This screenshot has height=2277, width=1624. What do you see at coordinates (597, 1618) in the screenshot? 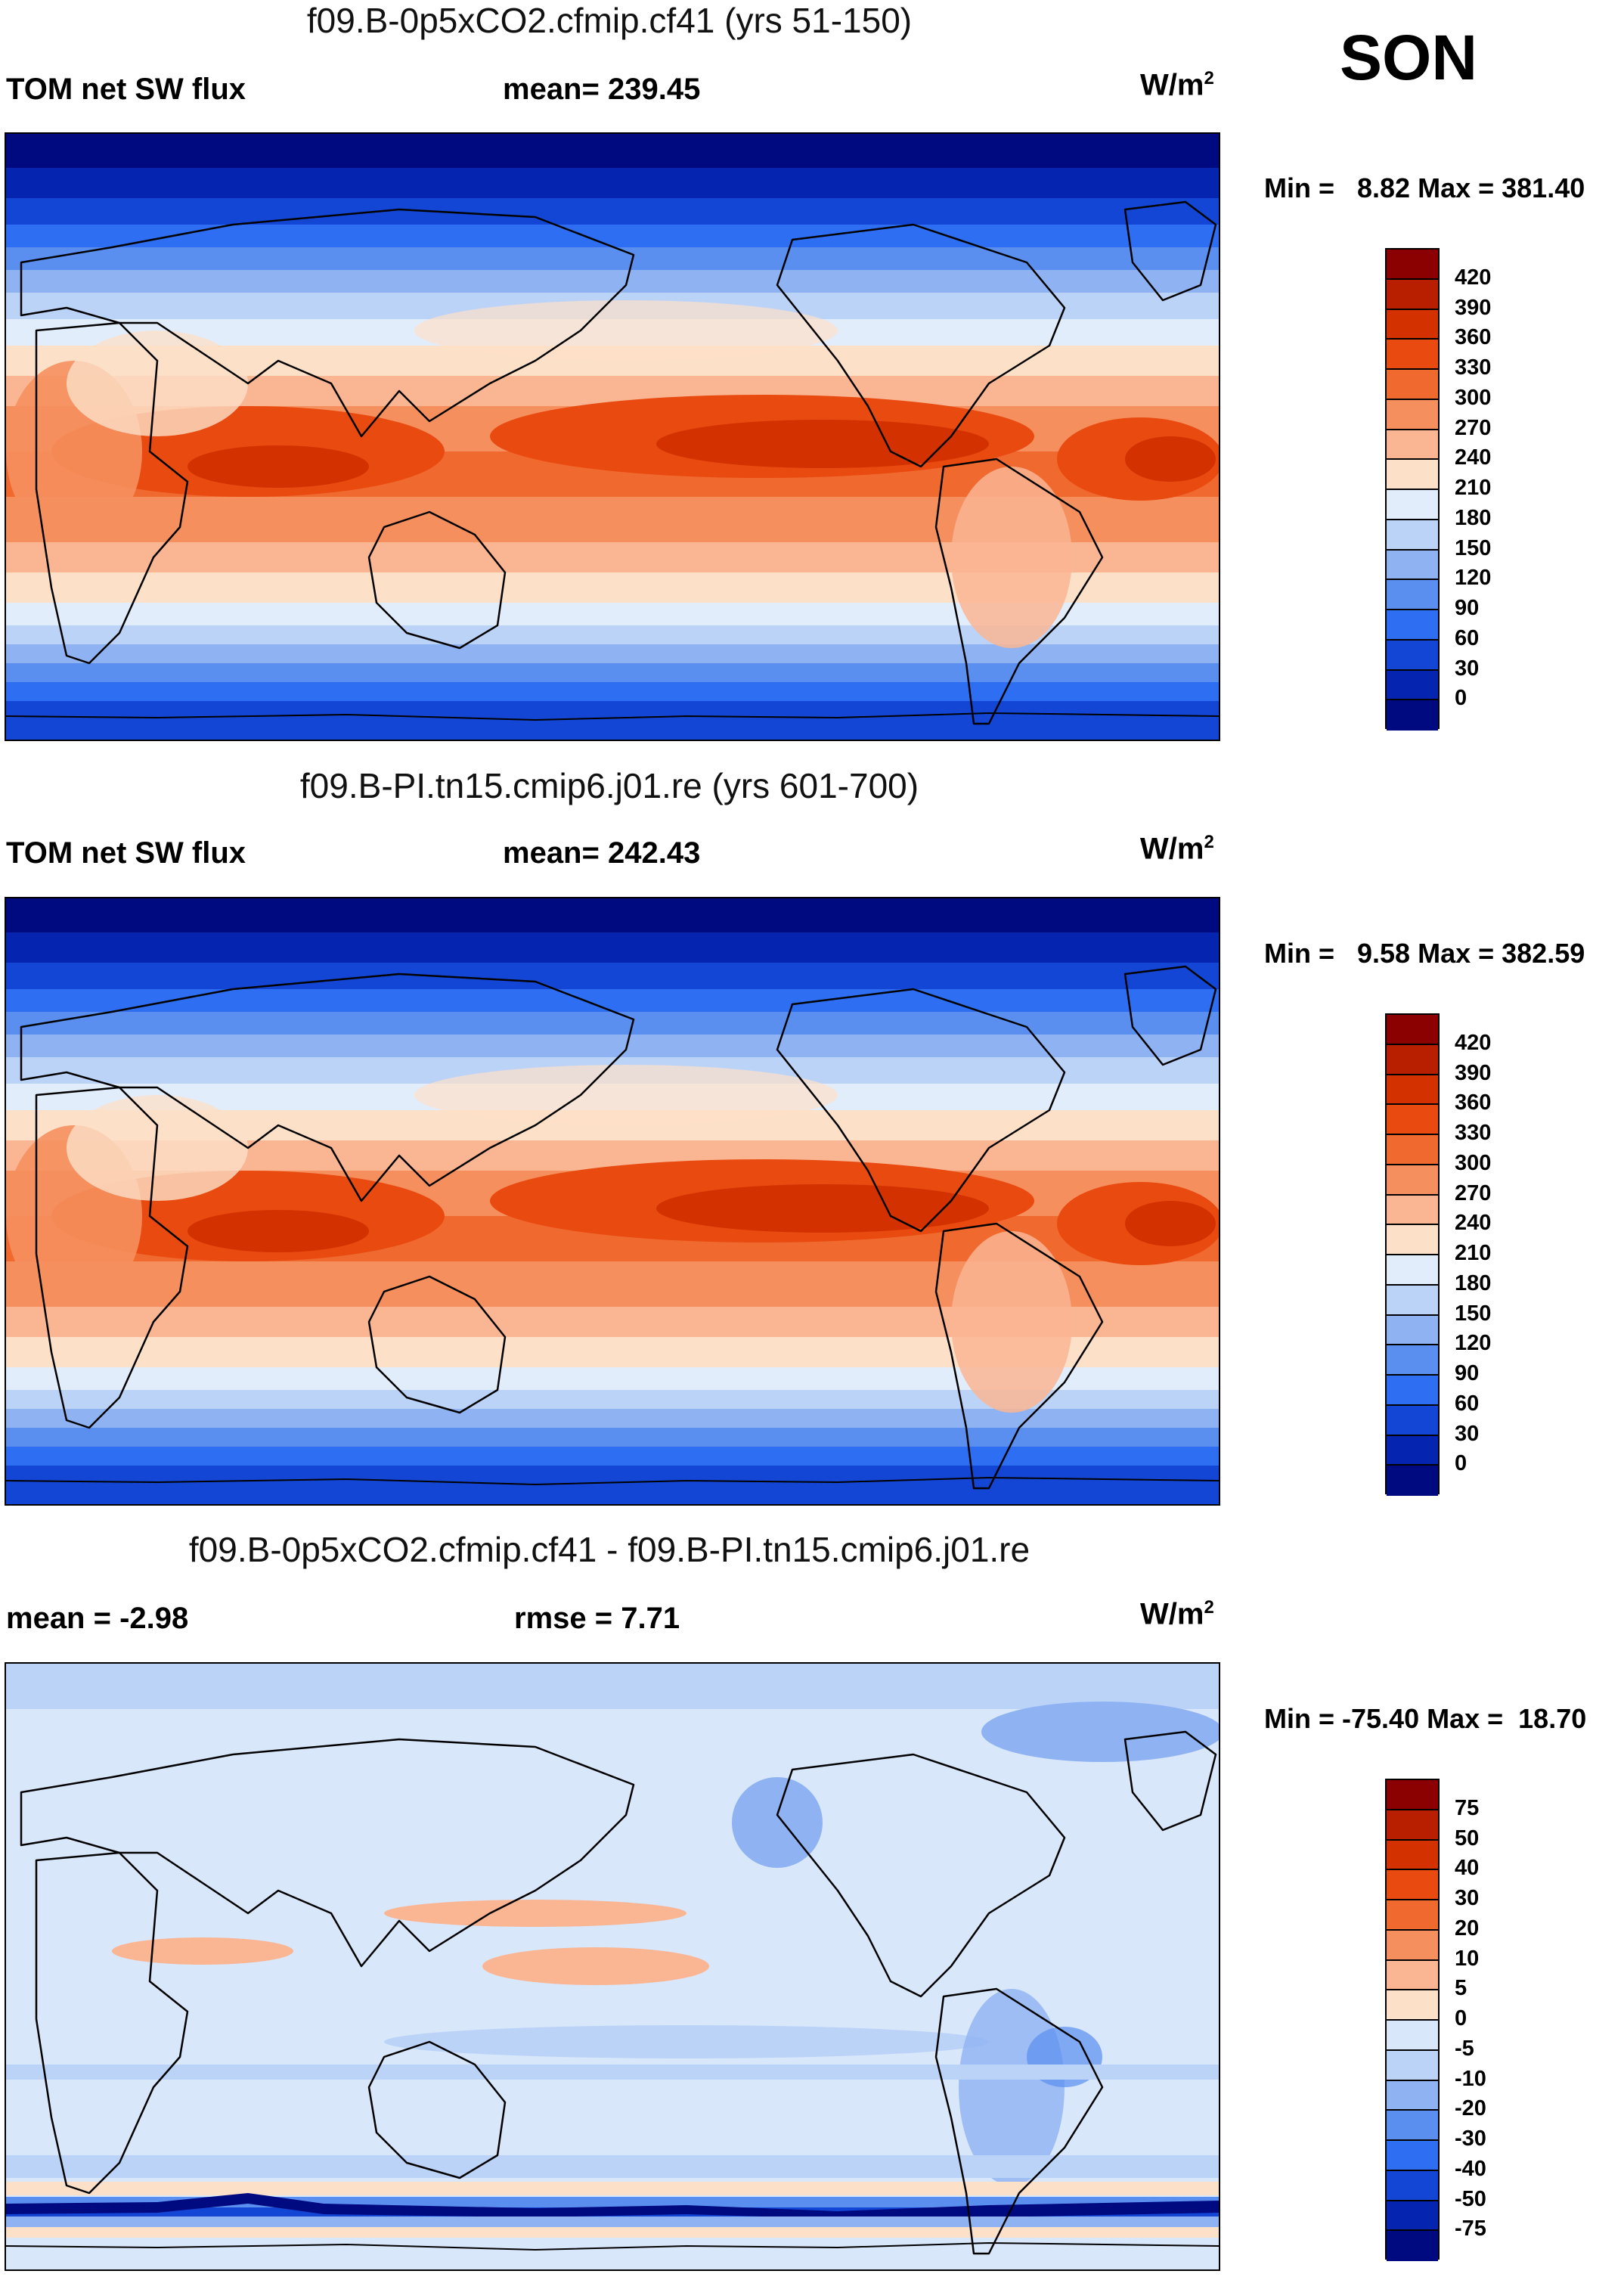
I see `panel-3-rmse-label: rmse = 7.71` at bounding box center [597, 1618].